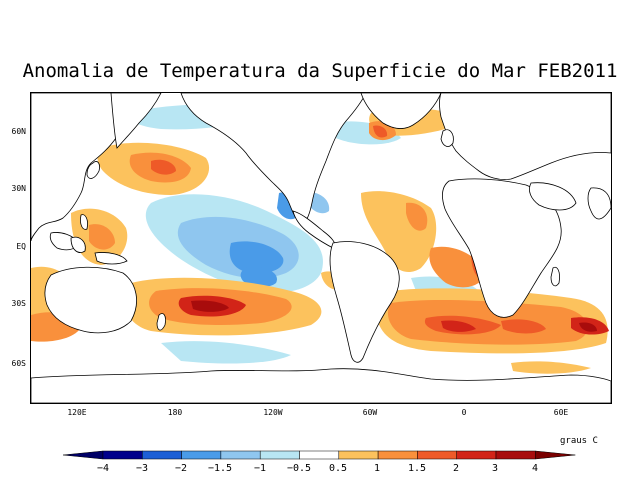  What do you see at coordinates (111, 258) in the screenshot?
I see `land-new-guinea` at bounding box center [111, 258].